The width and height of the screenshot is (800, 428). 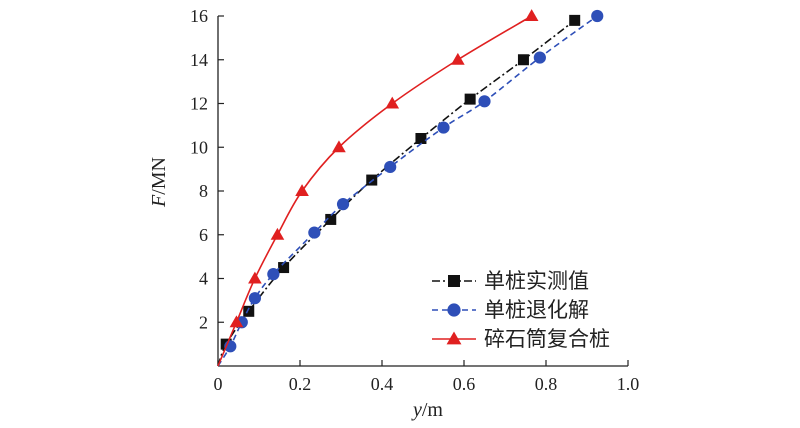 I want to click on x-tick-label: 0.8, so click(x=546, y=384).